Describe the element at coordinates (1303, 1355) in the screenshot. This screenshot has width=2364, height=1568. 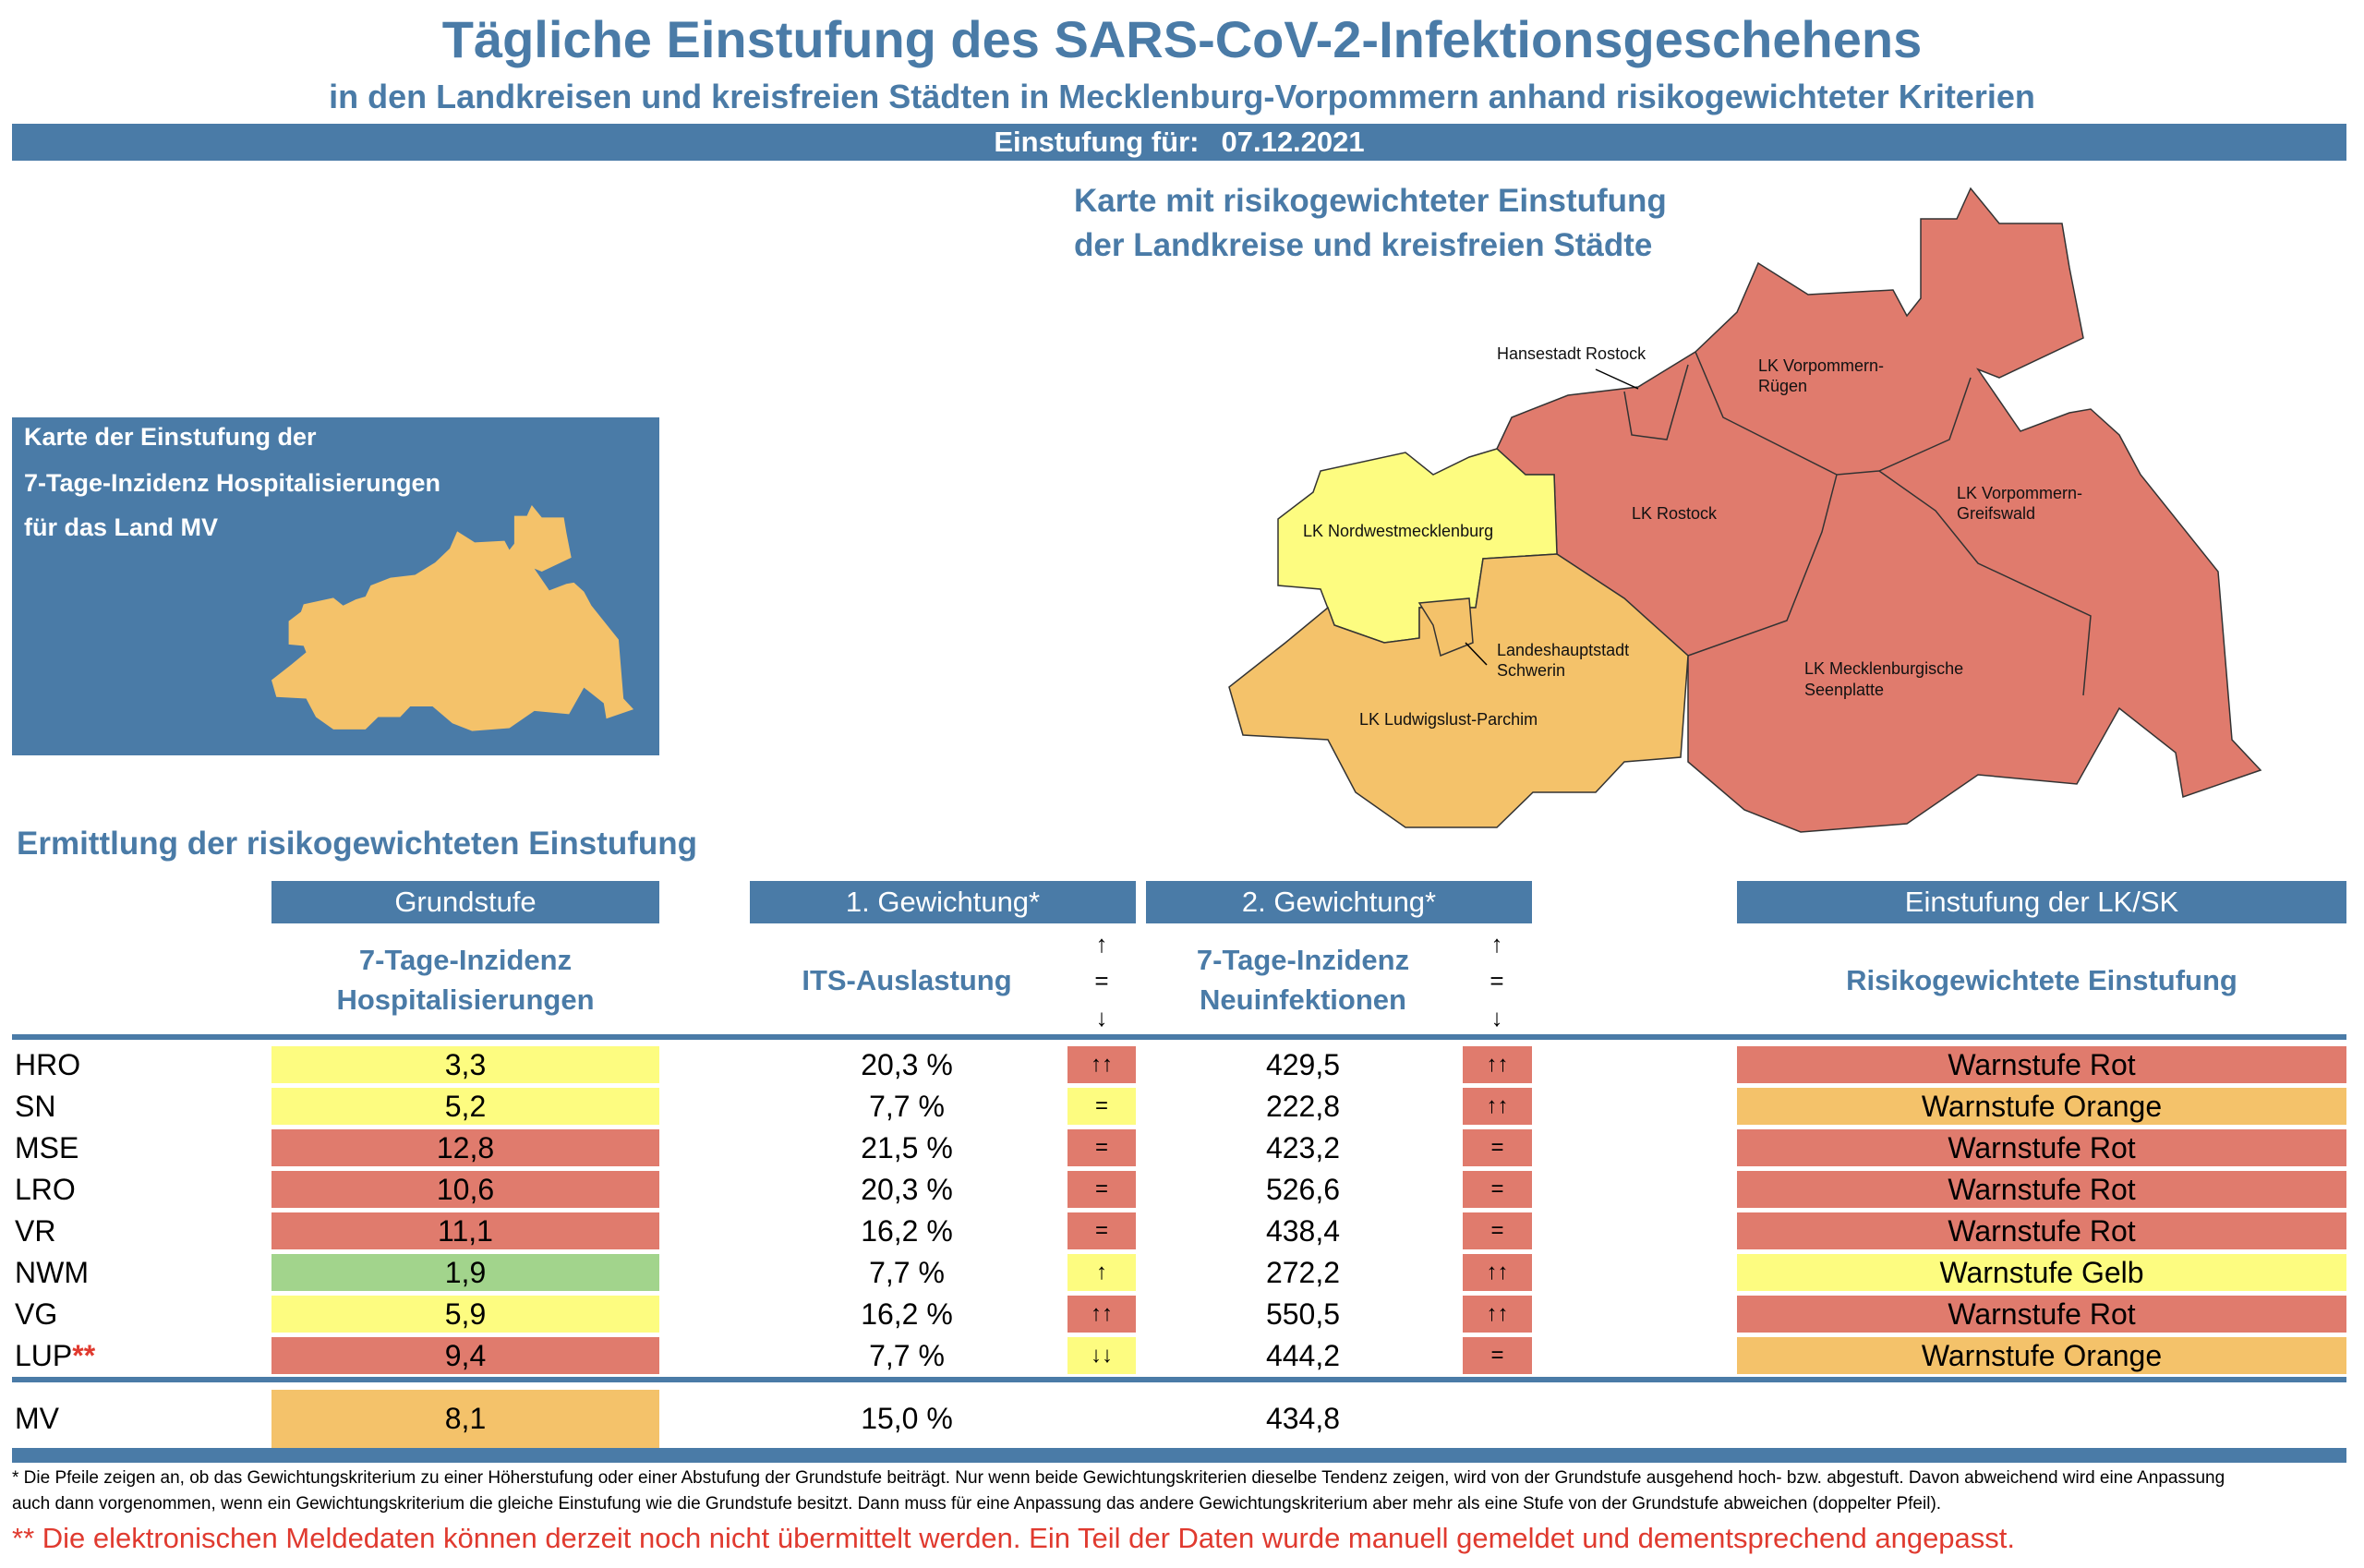
I see `neu-value: 444,2` at that location.